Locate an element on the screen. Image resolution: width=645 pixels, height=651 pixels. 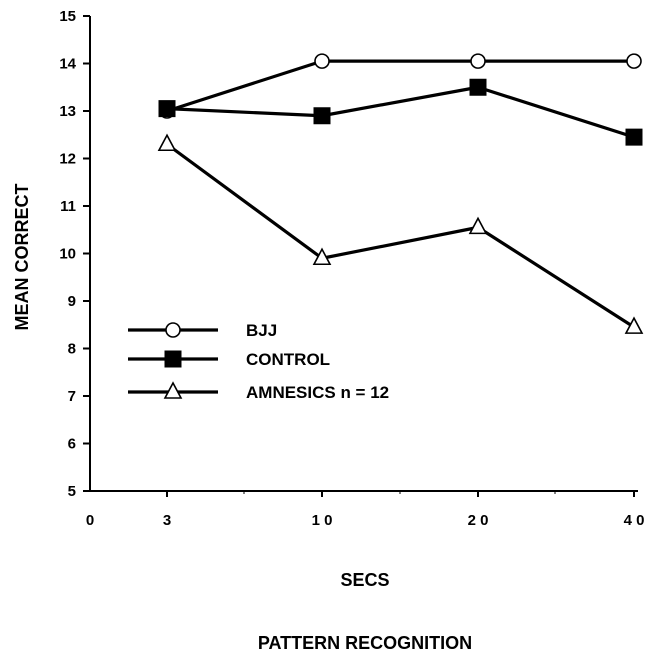
y-axis-label: MEAN CORRECT is located at coordinates (22, 256).